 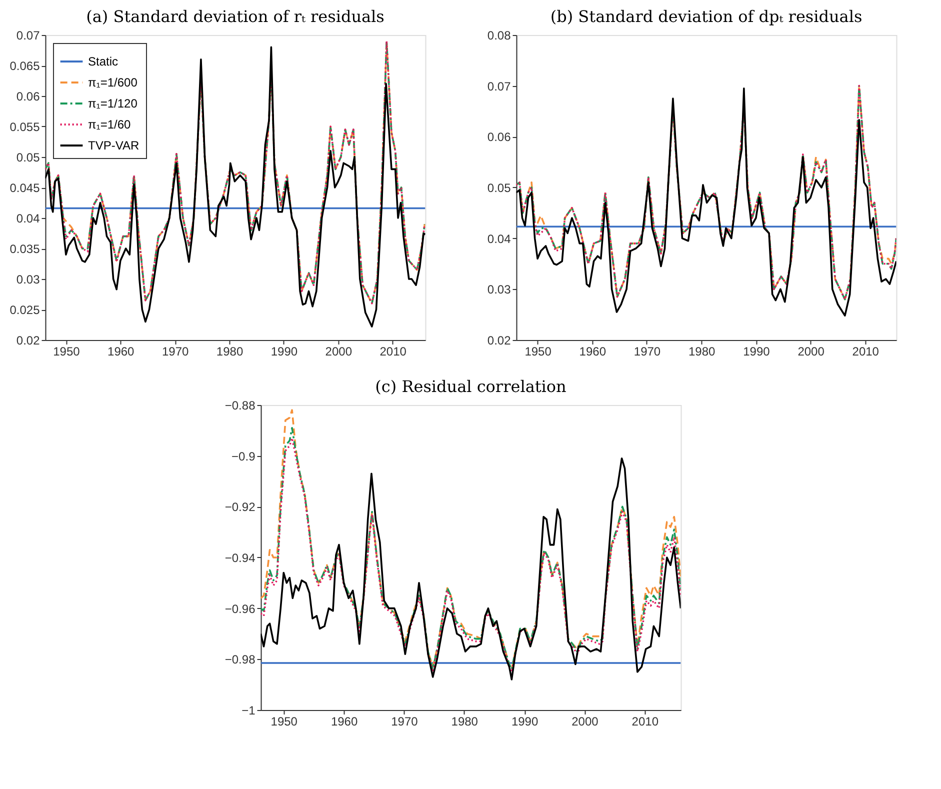 What do you see at coordinates (25, 188) in the screenshot?
I see `y-tick-label: 0.045` at bounding box center [25, 188].